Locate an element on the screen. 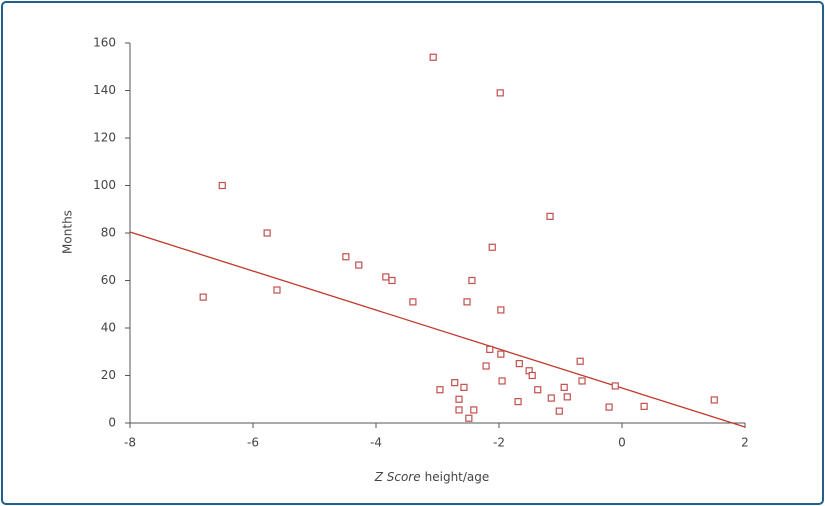  x-axis-label-rest: height/age is located at coordinates (457, 477).